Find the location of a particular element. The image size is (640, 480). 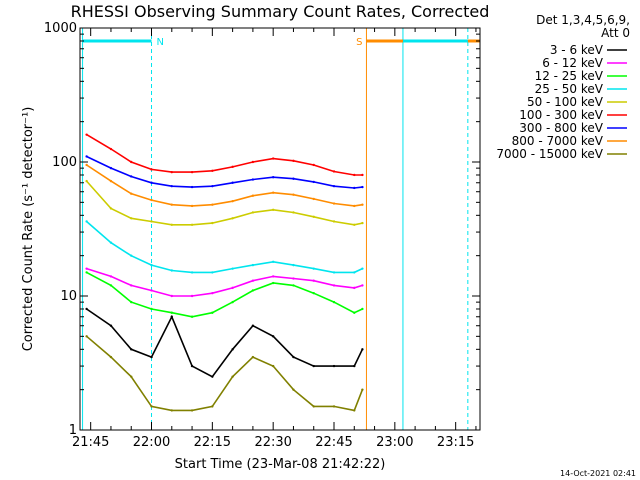

footer-date: 14-Oct-2021 02:41 is located at coordinates (598, 473).